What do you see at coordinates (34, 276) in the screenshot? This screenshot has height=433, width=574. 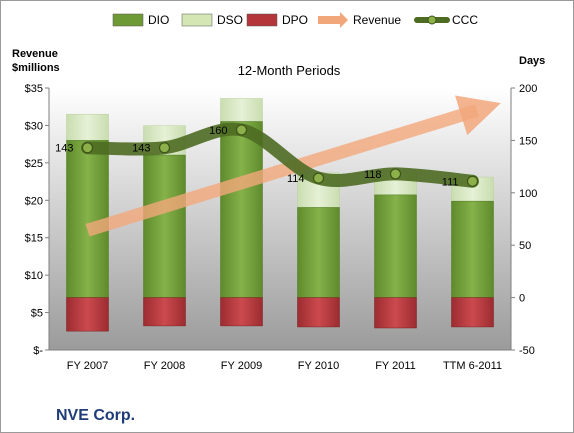 I see `left-tick-label: $10` at bounding box center [34, 276].